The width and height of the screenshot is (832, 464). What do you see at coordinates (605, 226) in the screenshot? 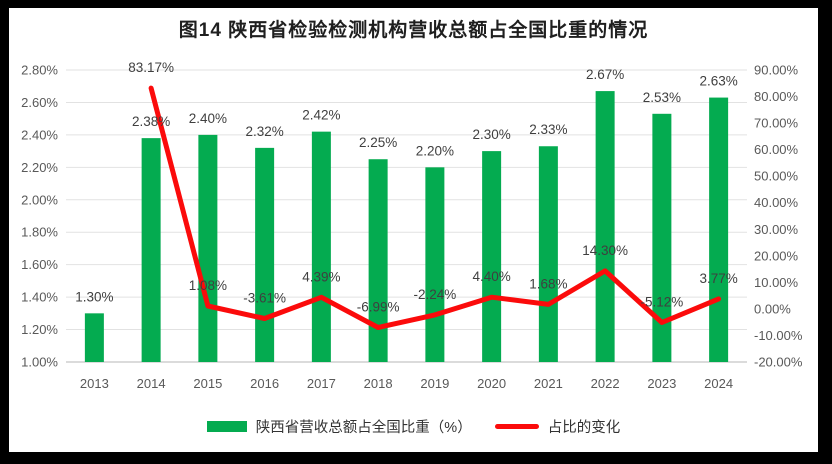
I see `bar-2022` at bounding box center [605, 226].